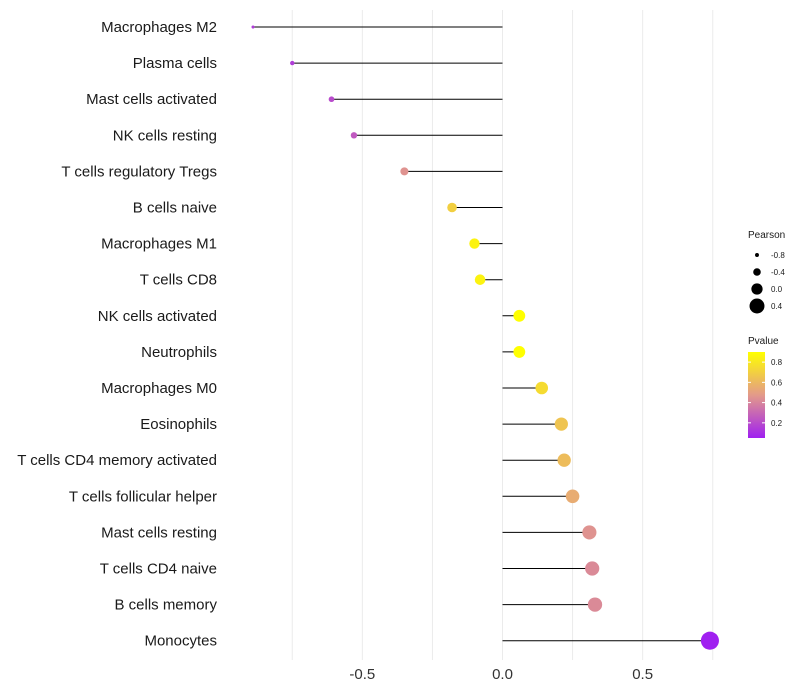 The height and width of the screenshot is (700, 800). What do you see at coordinates (157, 316) in the screenshot?
I see `category-label: NK cells activated` at bounding box center [157, 316].